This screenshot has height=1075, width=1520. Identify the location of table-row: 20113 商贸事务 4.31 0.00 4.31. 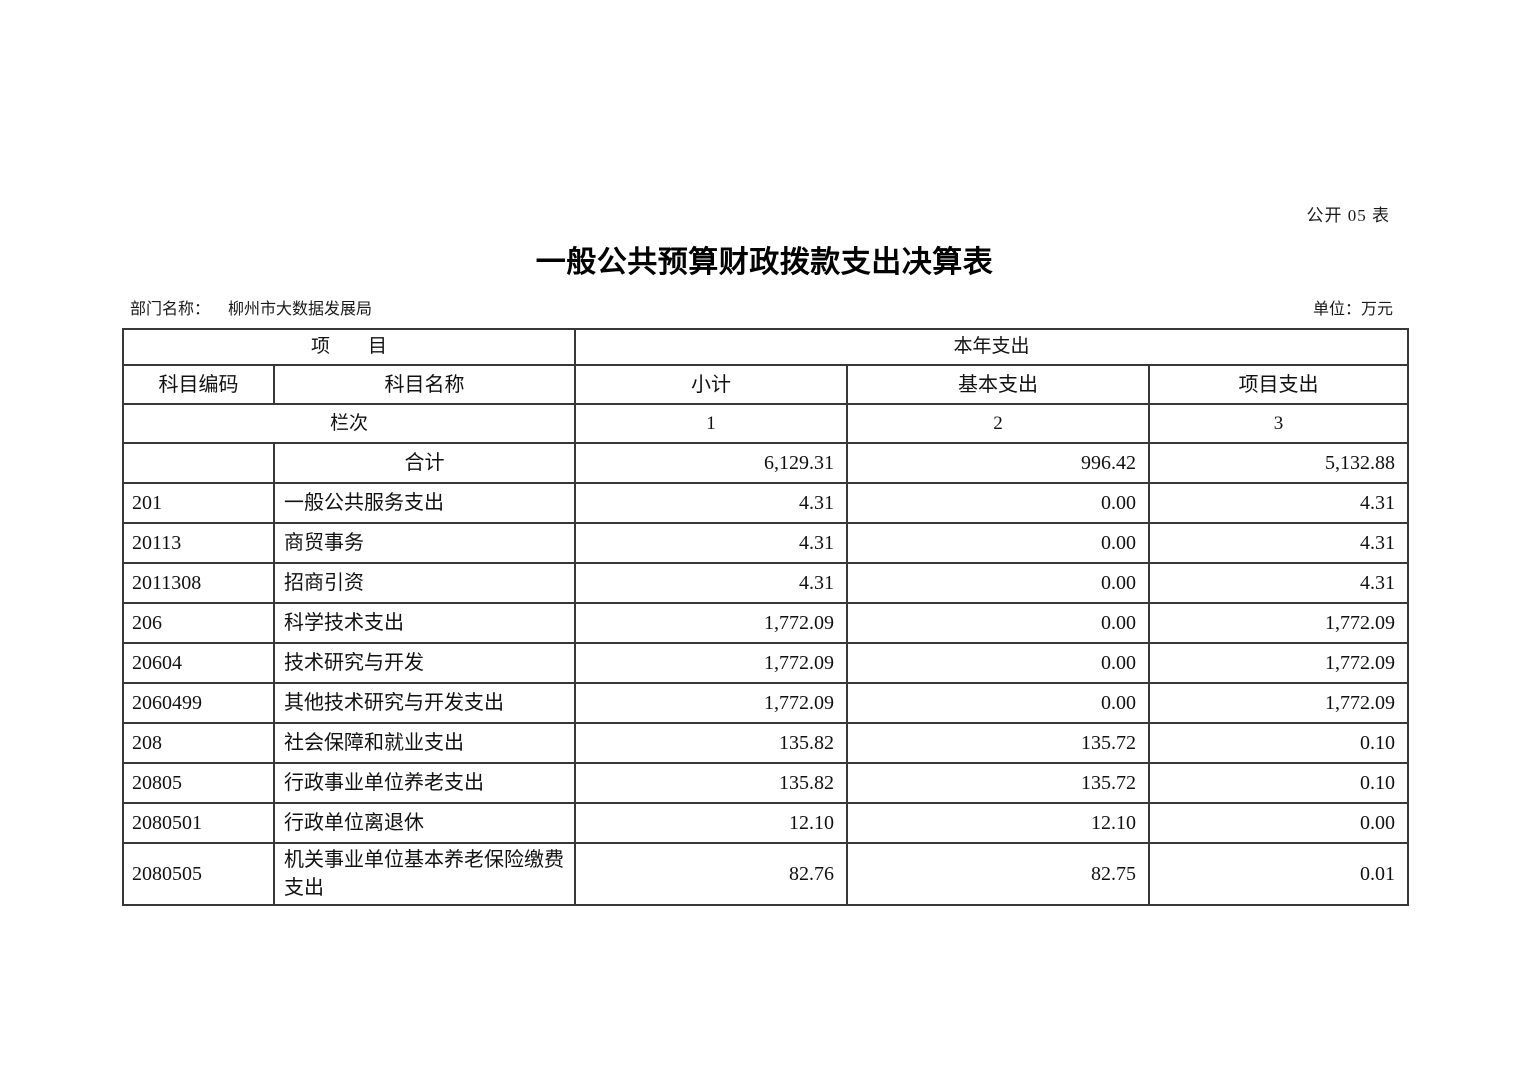
(766, 543).